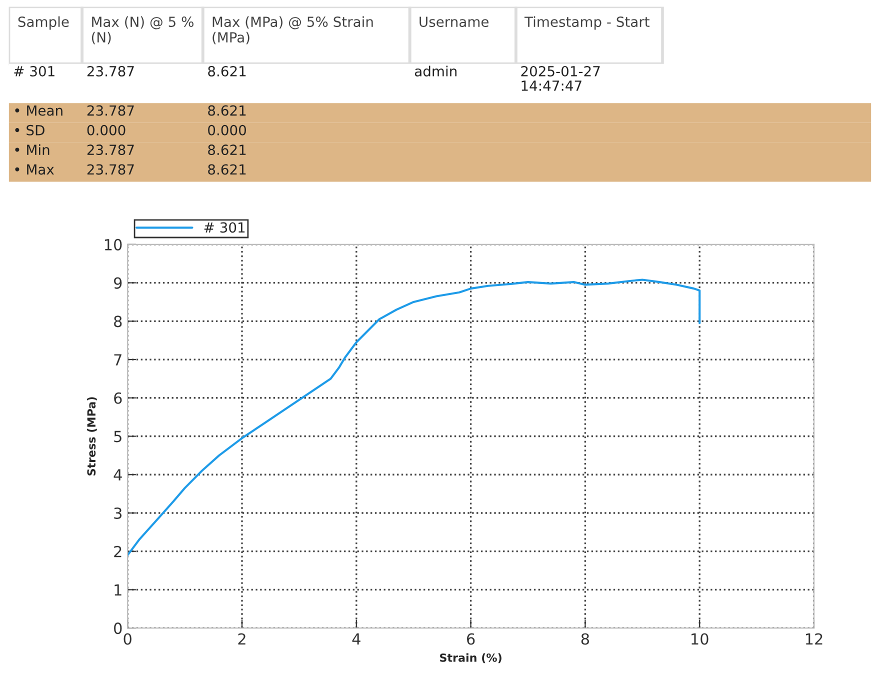  I want to click on y-tick-label: 4, so click(118, 474).